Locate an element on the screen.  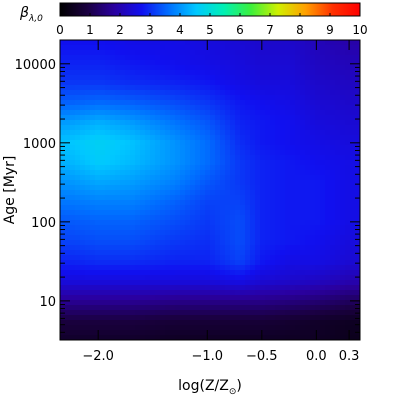
colorbar-label: βλ,0 is located at coordinates (31, 14).